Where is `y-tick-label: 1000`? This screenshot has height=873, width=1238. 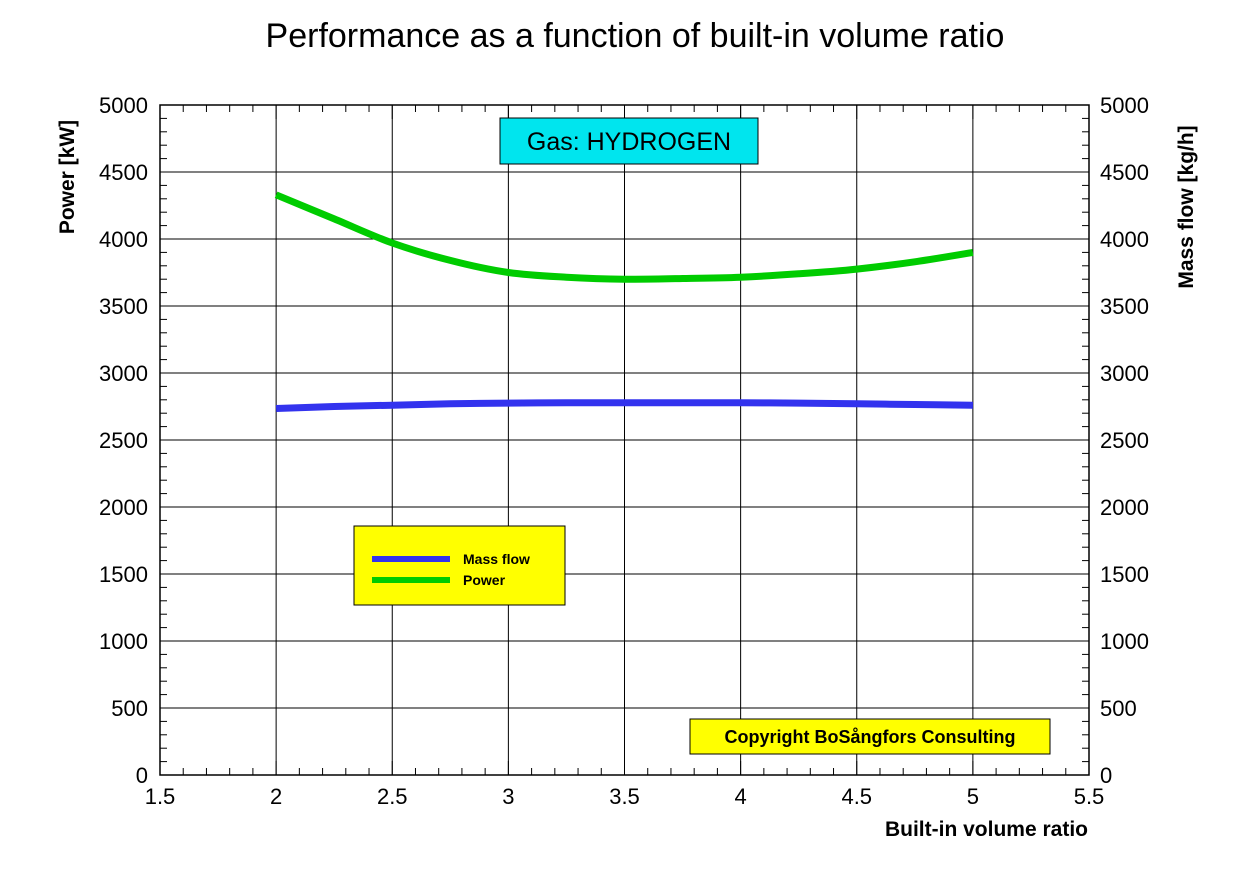
y-tick-label: 1000 is located at coordinates (123, 641).